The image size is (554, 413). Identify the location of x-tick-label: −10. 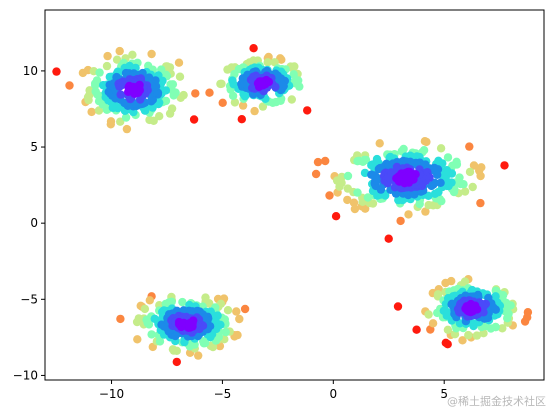
(111, 394).